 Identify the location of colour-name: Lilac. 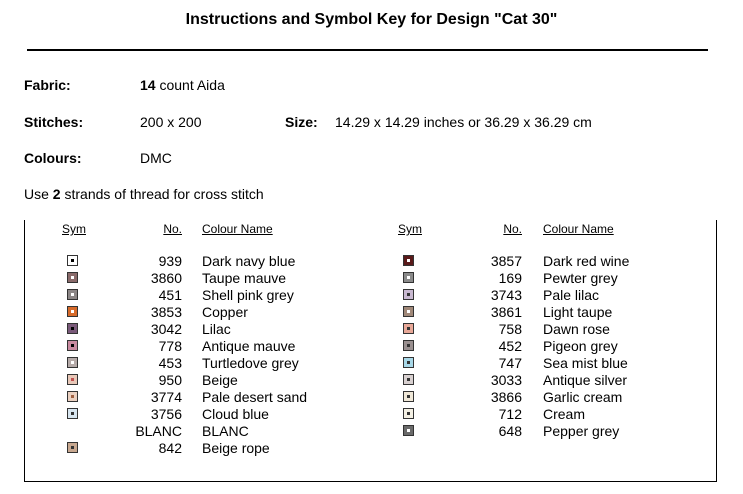
(216, 329).